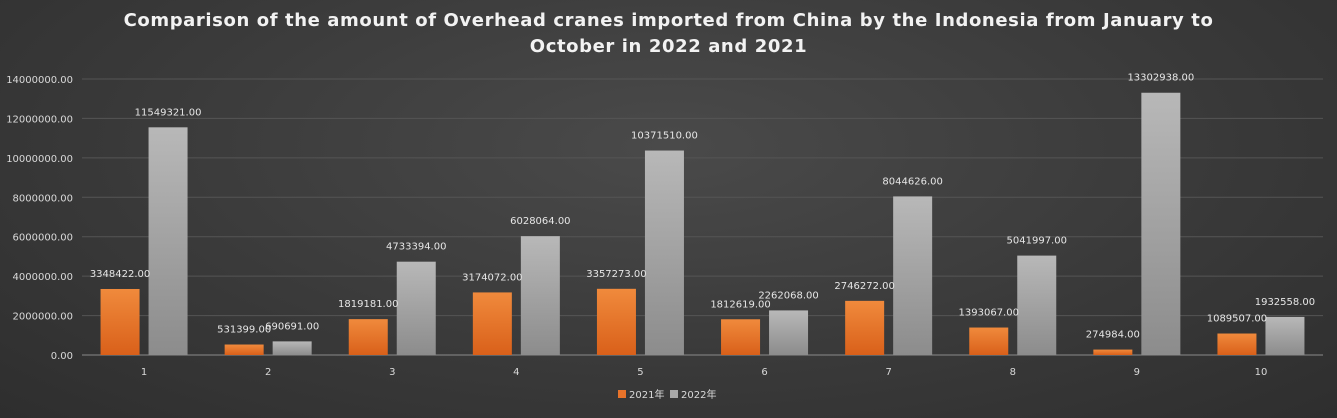  What do you see at coordinates (368, 304) in the screenshot?
I see `data-label-2021: 1819181.00` at bounding box center [368, 304].